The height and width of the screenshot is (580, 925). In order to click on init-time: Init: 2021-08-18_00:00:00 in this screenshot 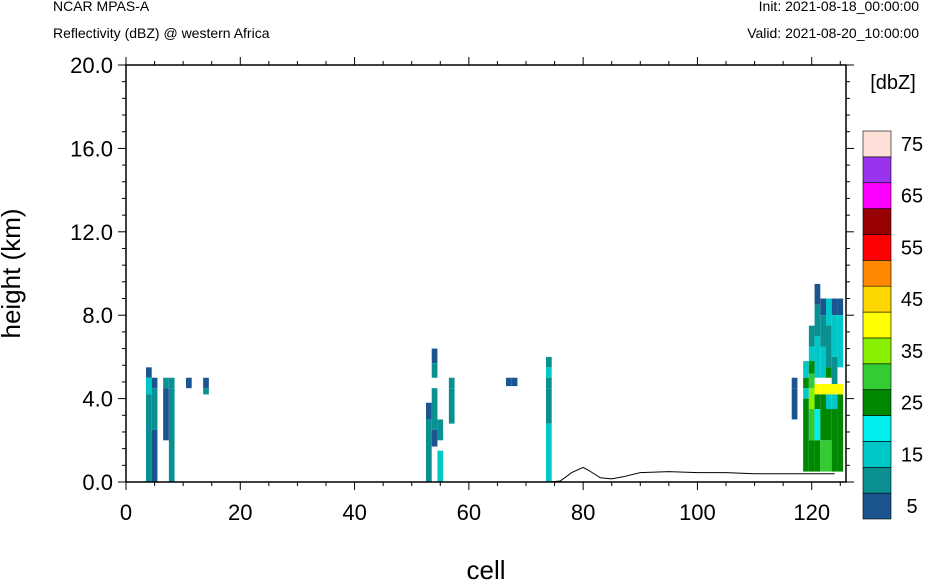, I will do `click(838, 7)`.